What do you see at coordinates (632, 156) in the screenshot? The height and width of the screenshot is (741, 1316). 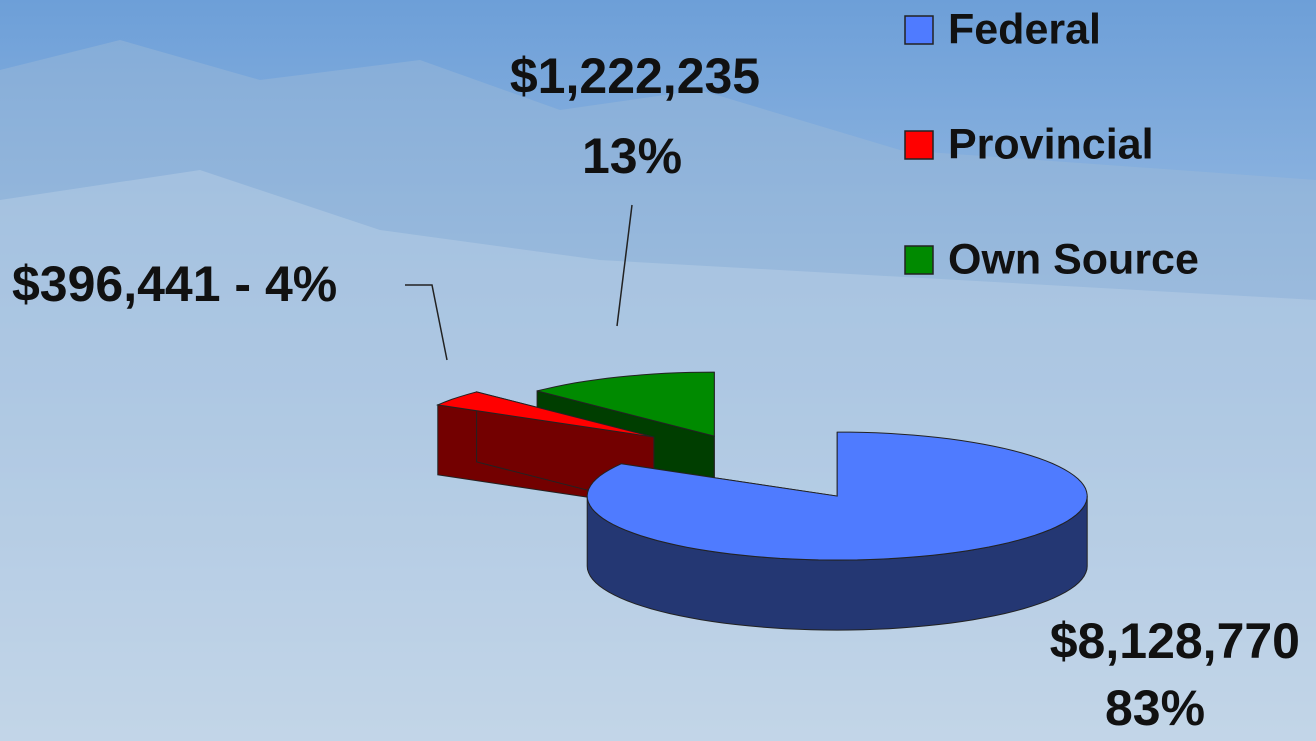 I see `data-label: 13%` at bounding box center [632, 156].